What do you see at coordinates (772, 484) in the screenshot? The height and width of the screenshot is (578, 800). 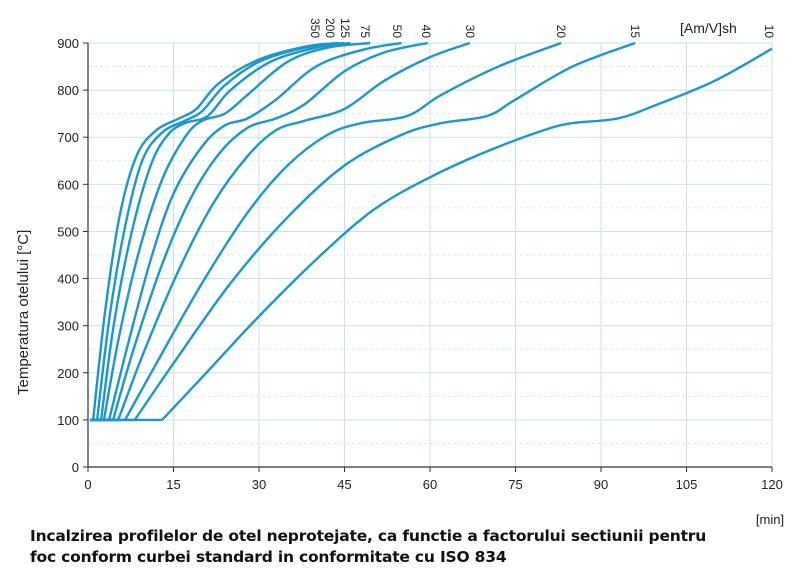 I see `x-tick-label: 120` at bounding box center [772, 484].